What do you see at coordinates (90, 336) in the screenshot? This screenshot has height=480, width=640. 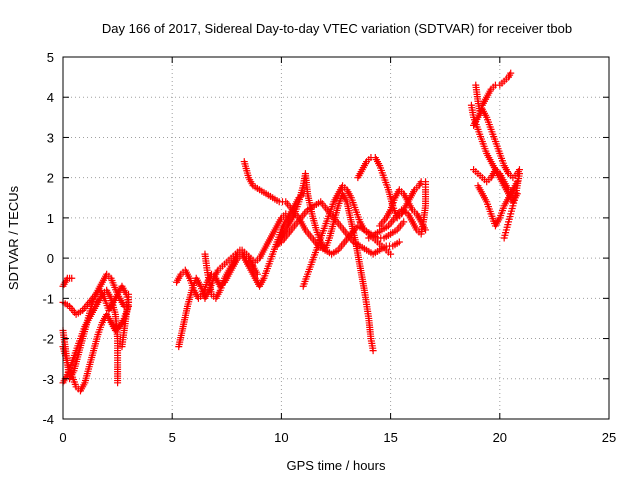 I see `series-track-e` at bounding box center [90, 336].